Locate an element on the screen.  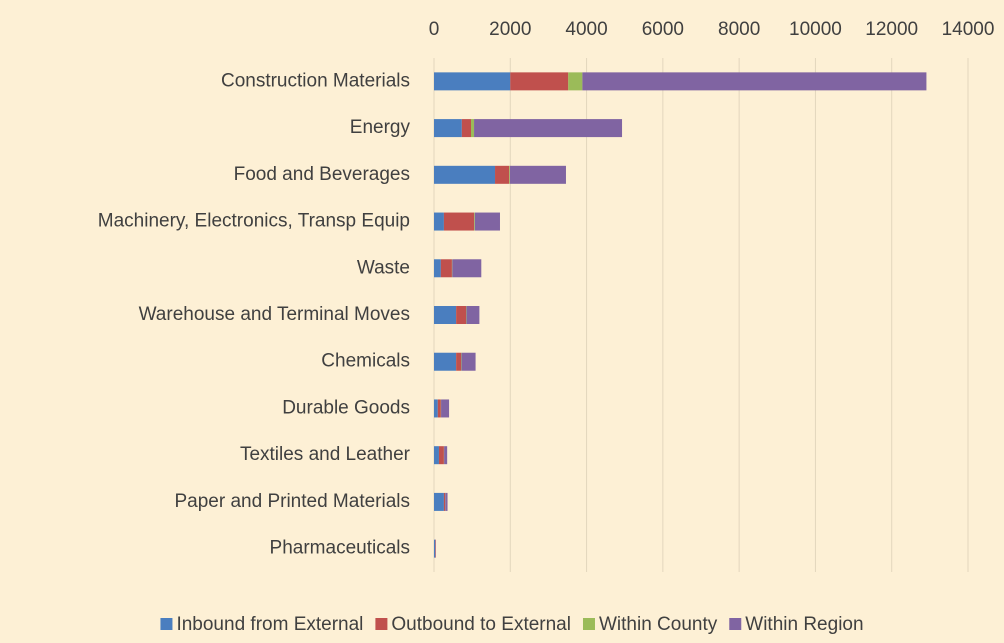
x-tick-label: 2000 is located at coordinates (510, 29).